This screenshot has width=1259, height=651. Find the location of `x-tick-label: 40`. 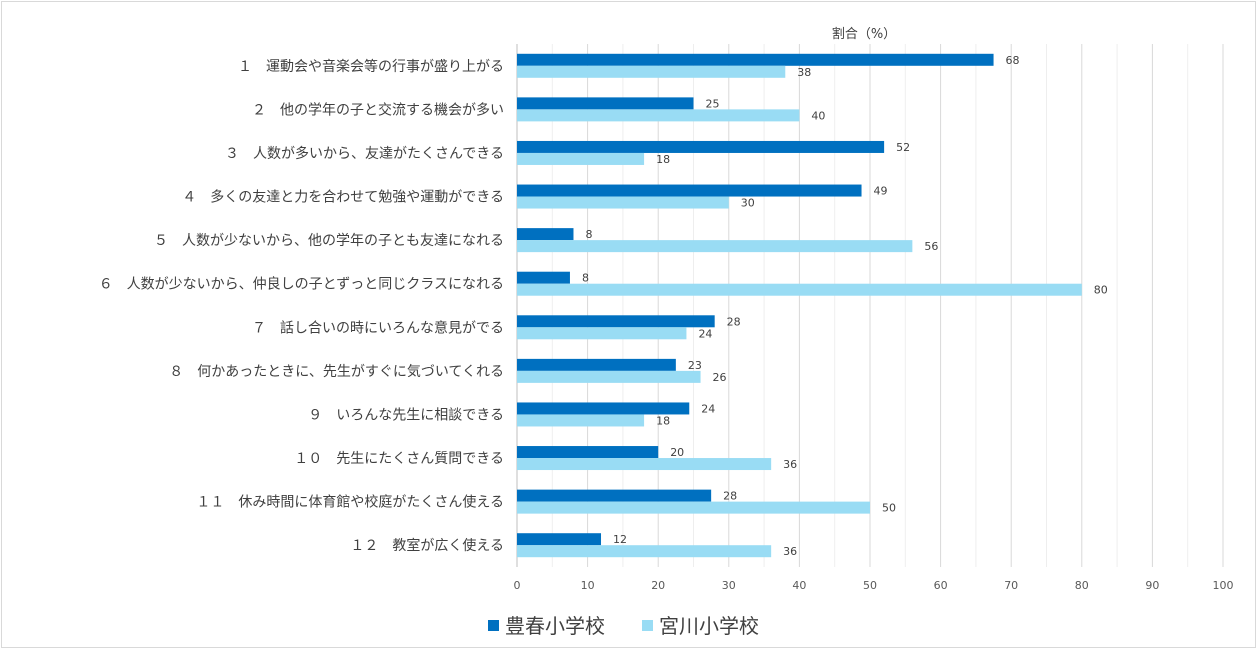

x-tick-label: 40 is located at coordinates (799, 585).